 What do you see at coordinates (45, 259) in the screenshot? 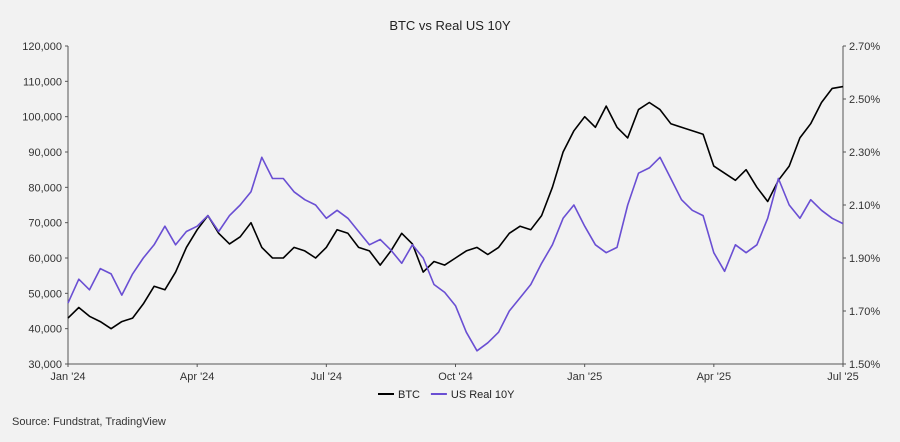
I see `y-left-tick-label: 60,000` at bounding box center [45, 259].